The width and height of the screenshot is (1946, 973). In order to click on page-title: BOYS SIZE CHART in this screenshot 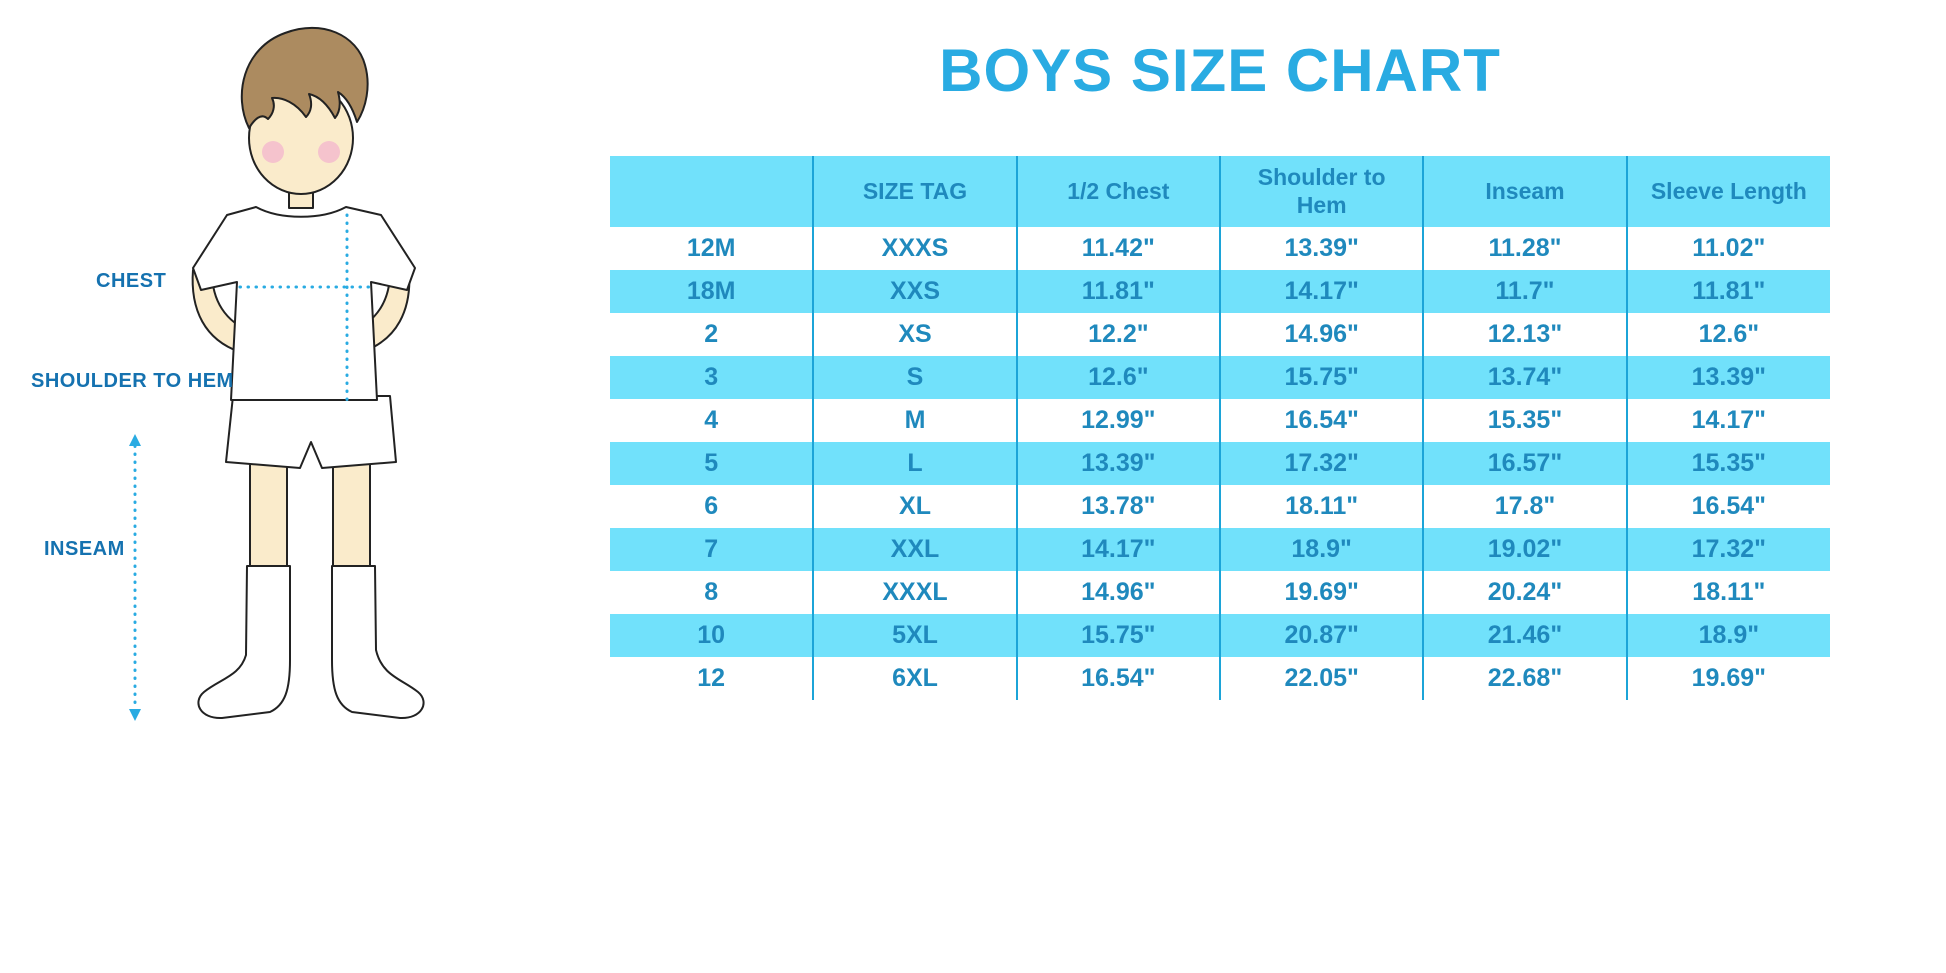, I will do `click(1220, 70)`.